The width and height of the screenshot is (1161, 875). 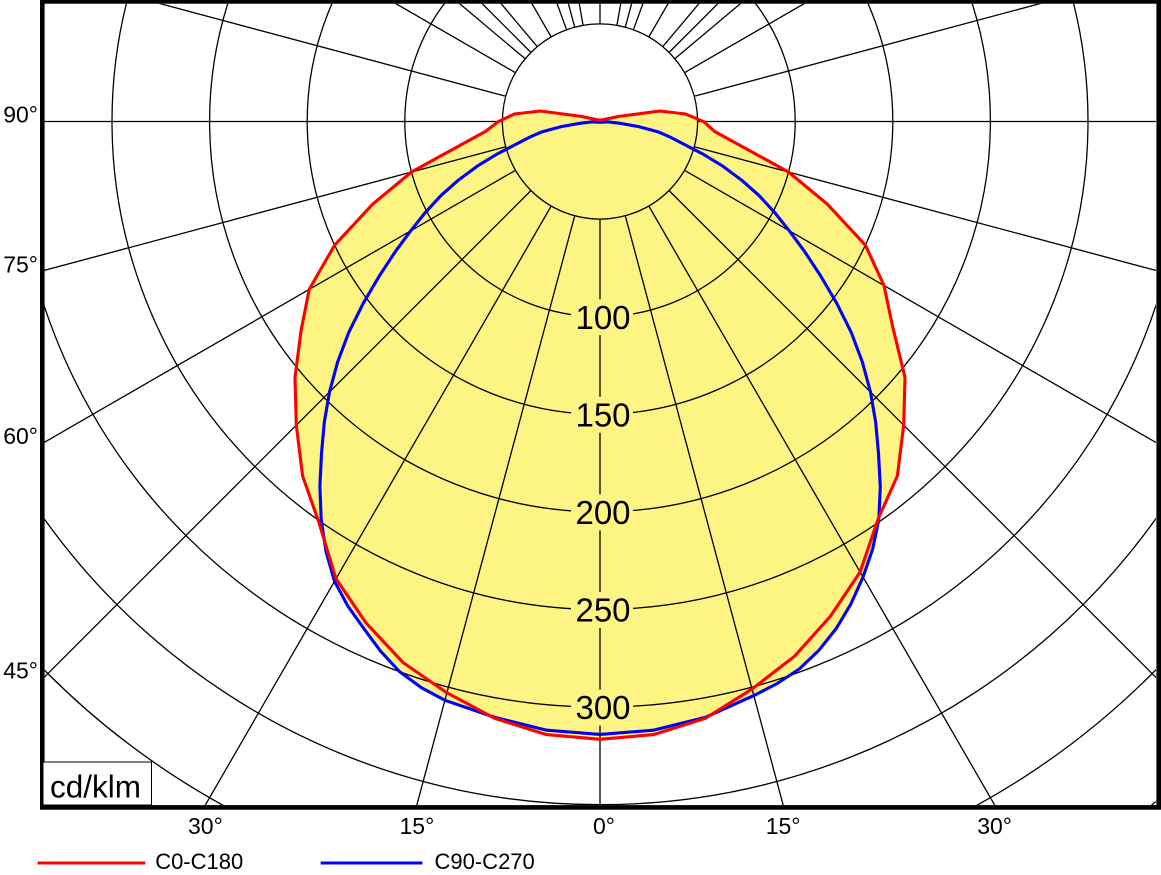 What do you see at coordinates (20, 436) in the screenshot?
I see `svg-text: 60°` at bounding box center [20, 436].